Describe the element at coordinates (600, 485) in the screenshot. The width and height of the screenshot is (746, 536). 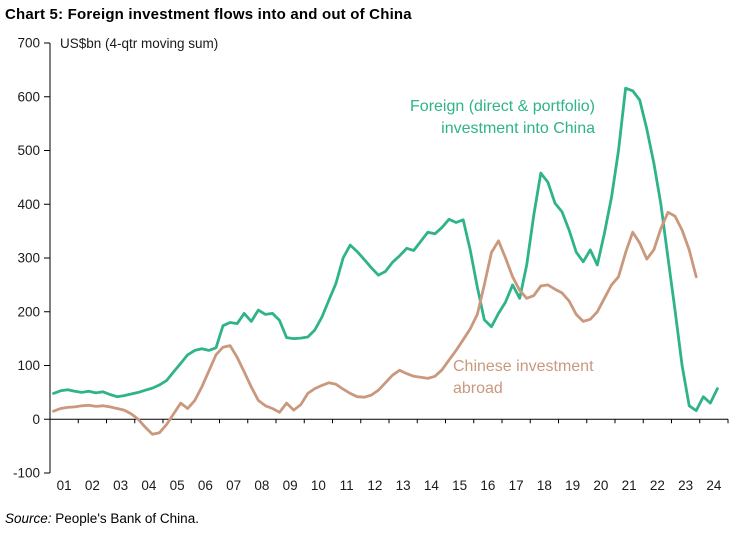
I see `x-tick-label: 20` at that location.